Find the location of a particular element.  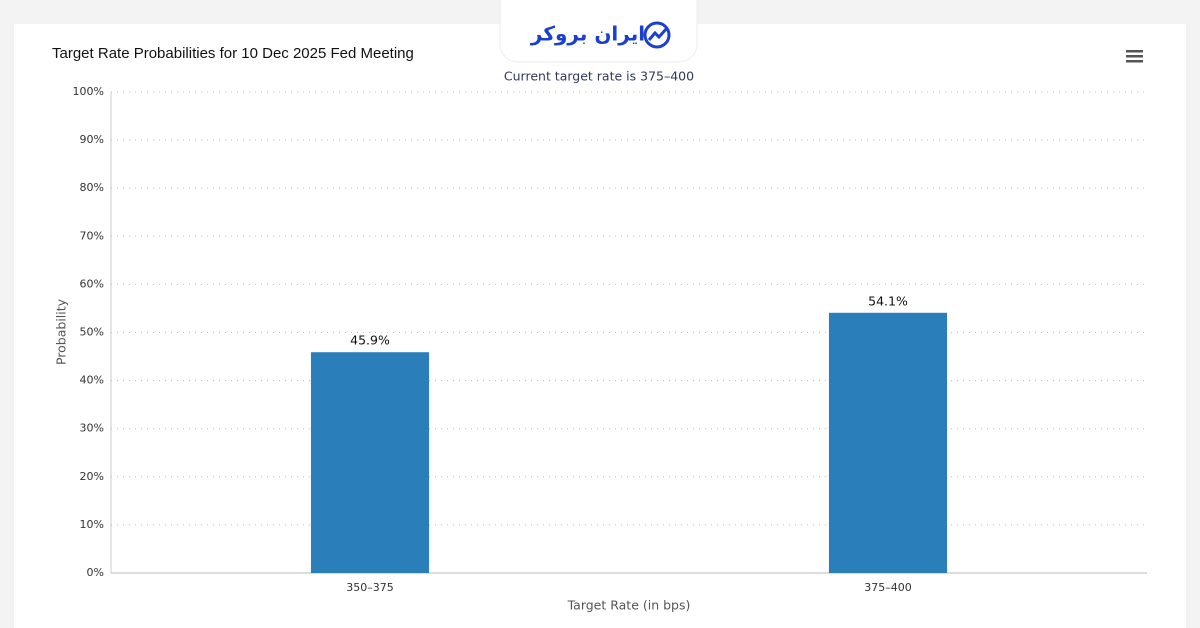

y-tick-label: 50% is located at coordinates (92, 332).